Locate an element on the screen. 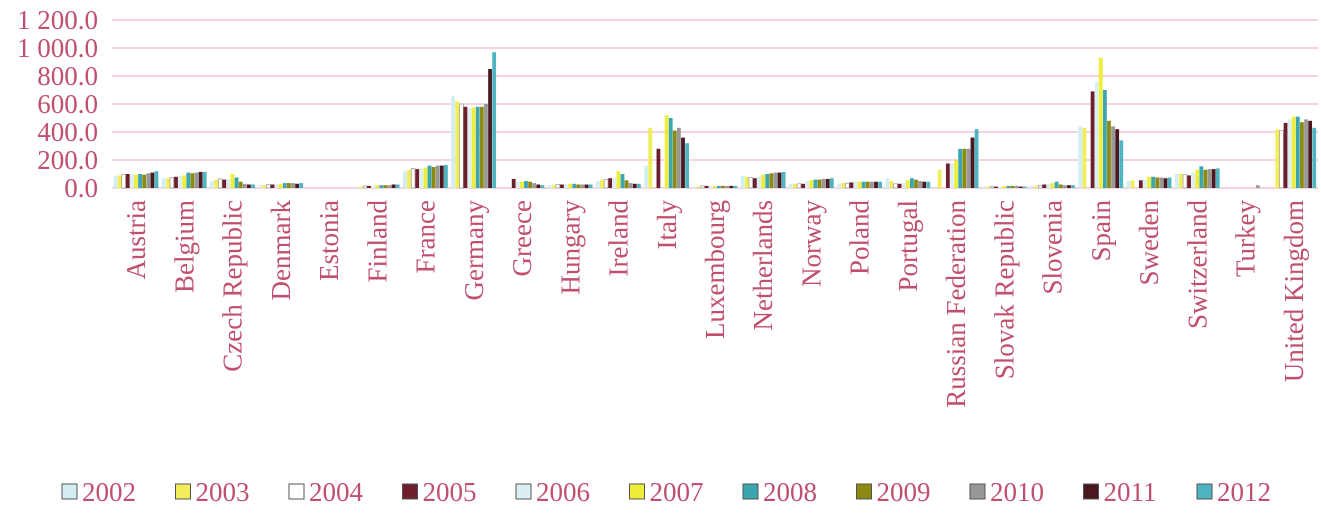 The width and height of the screenshot is (1321, 513). bar-2011-russian-federation is located at coordinates (972, 162).